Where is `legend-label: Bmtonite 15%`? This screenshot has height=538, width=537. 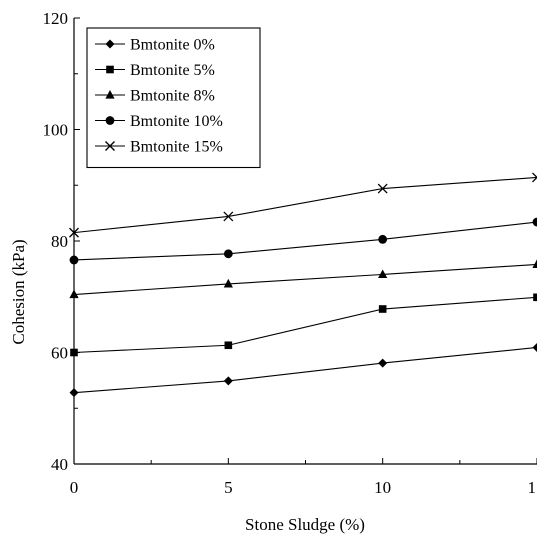 legend-label: Bmtonite 15% is located at coordinates (176, 147).